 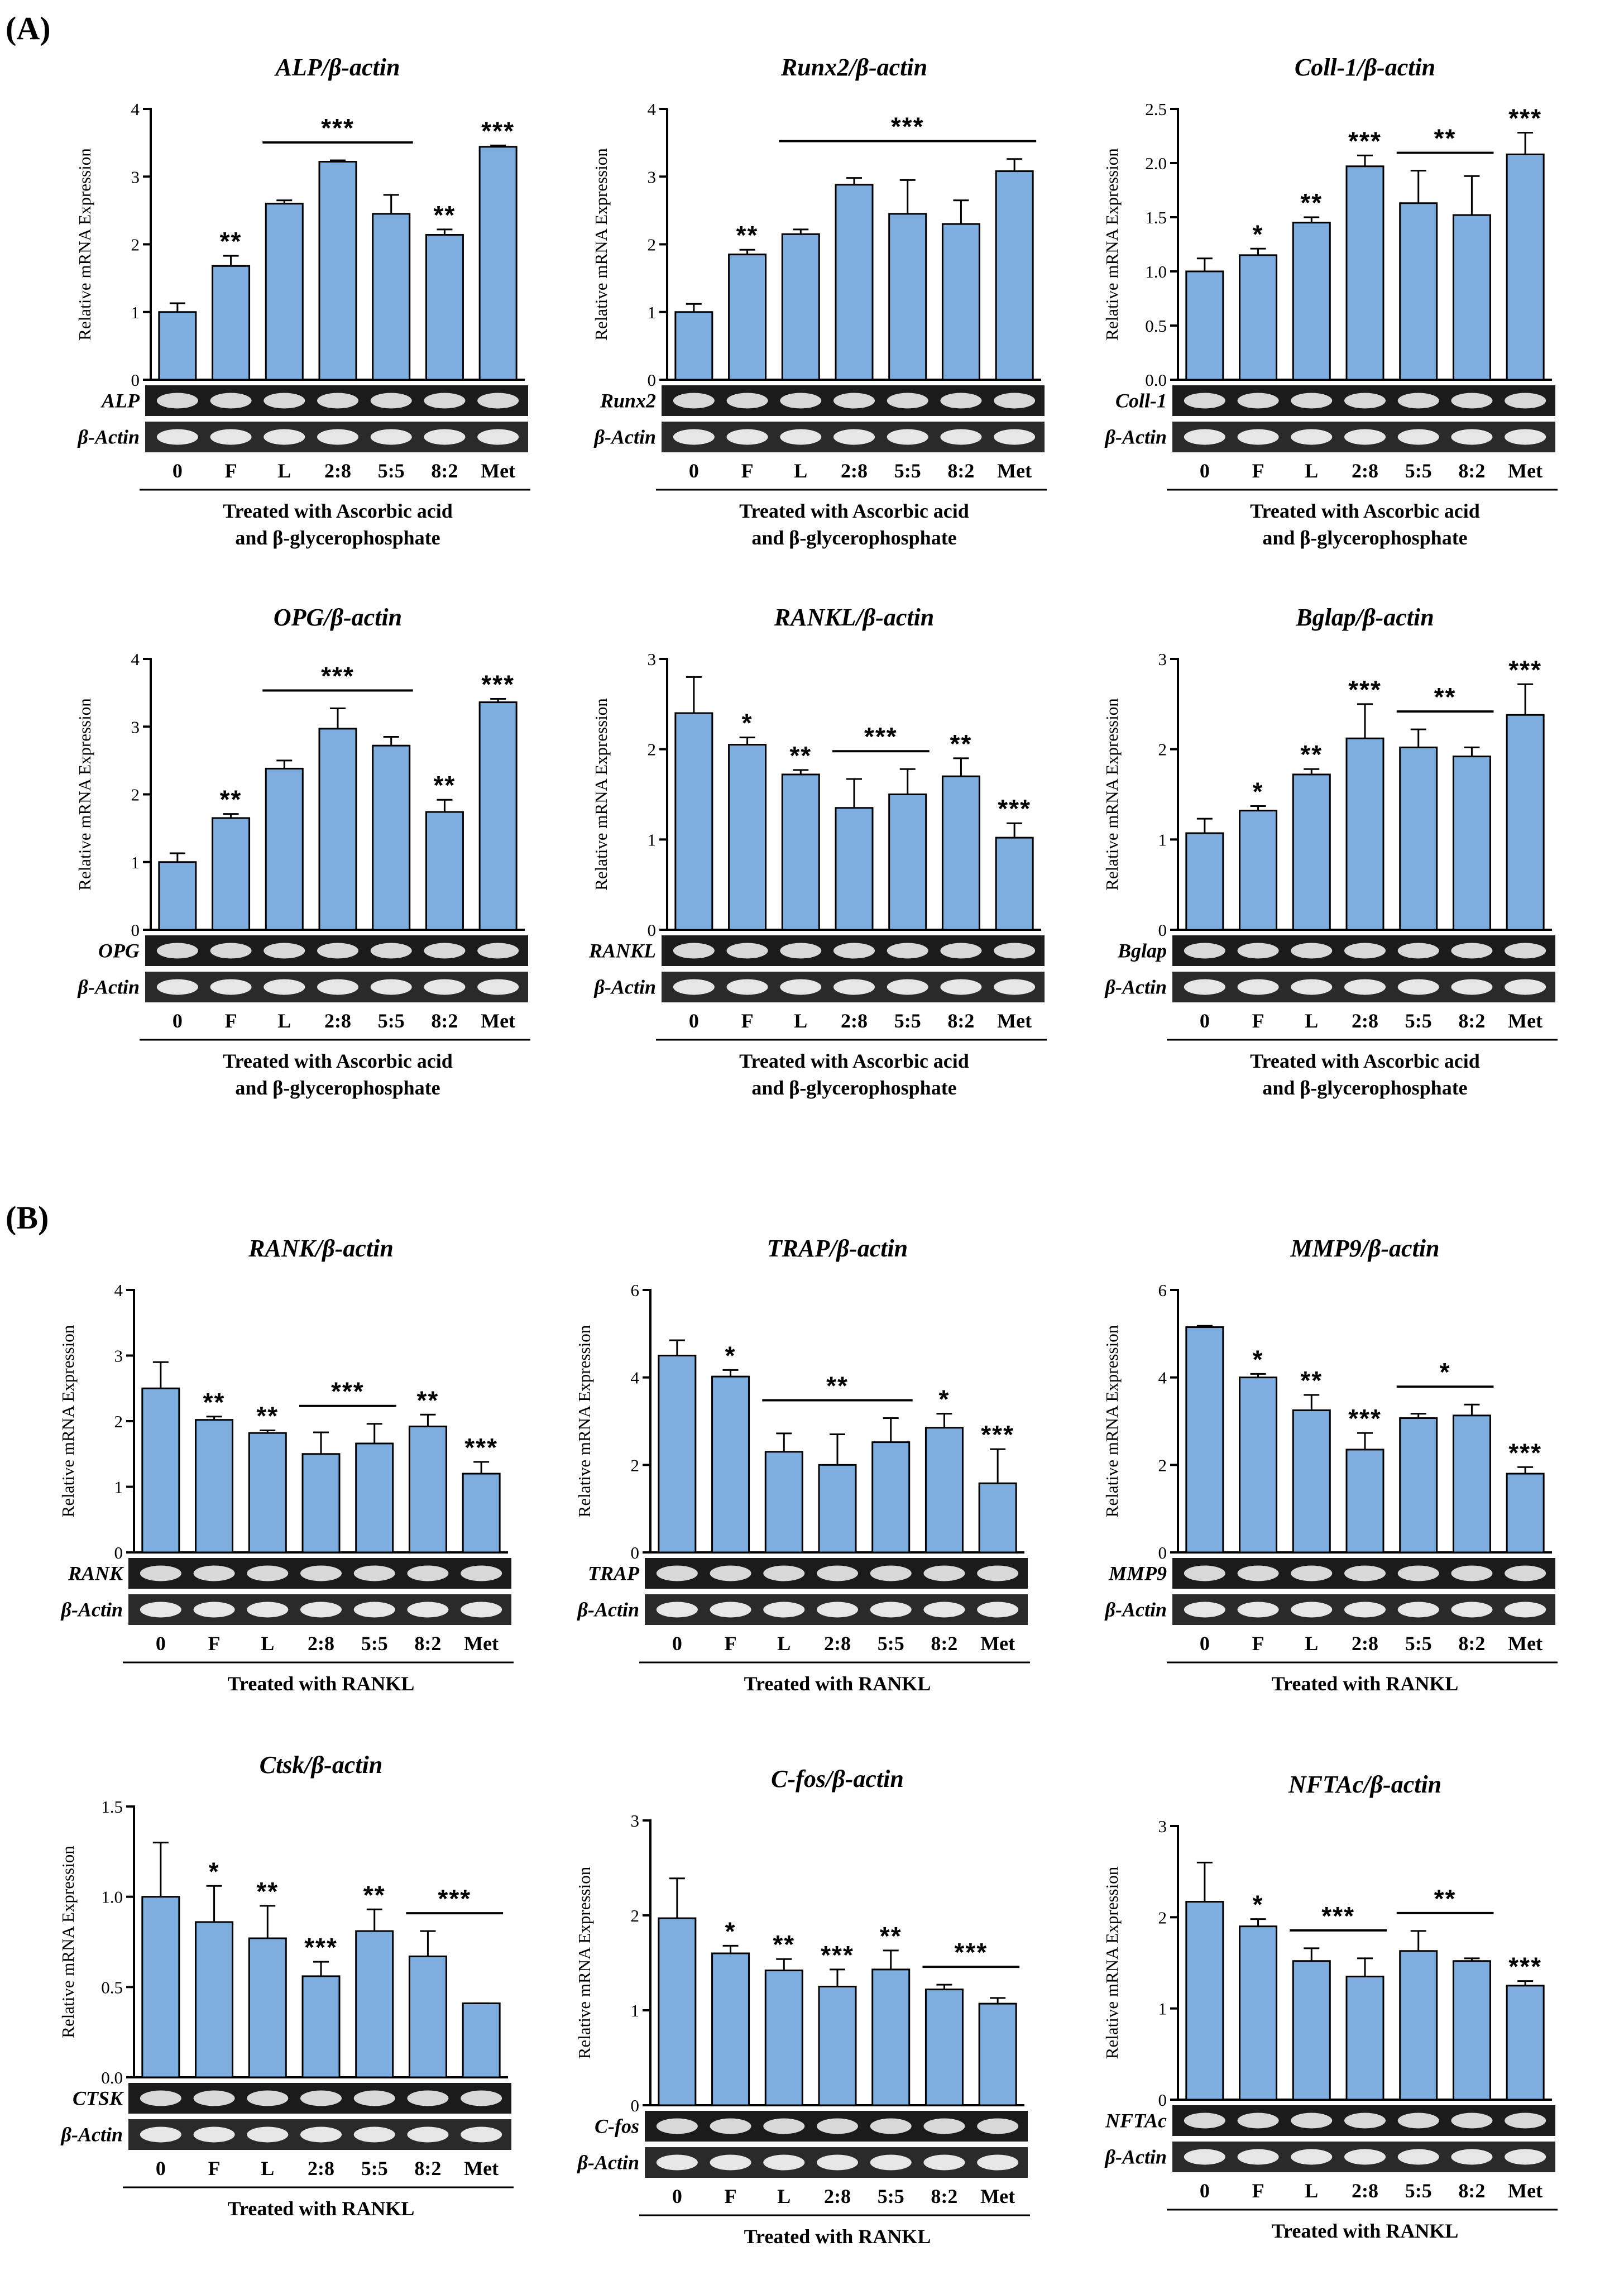 I want to click on y-tick-label: 3, so click(x=135, y=727).